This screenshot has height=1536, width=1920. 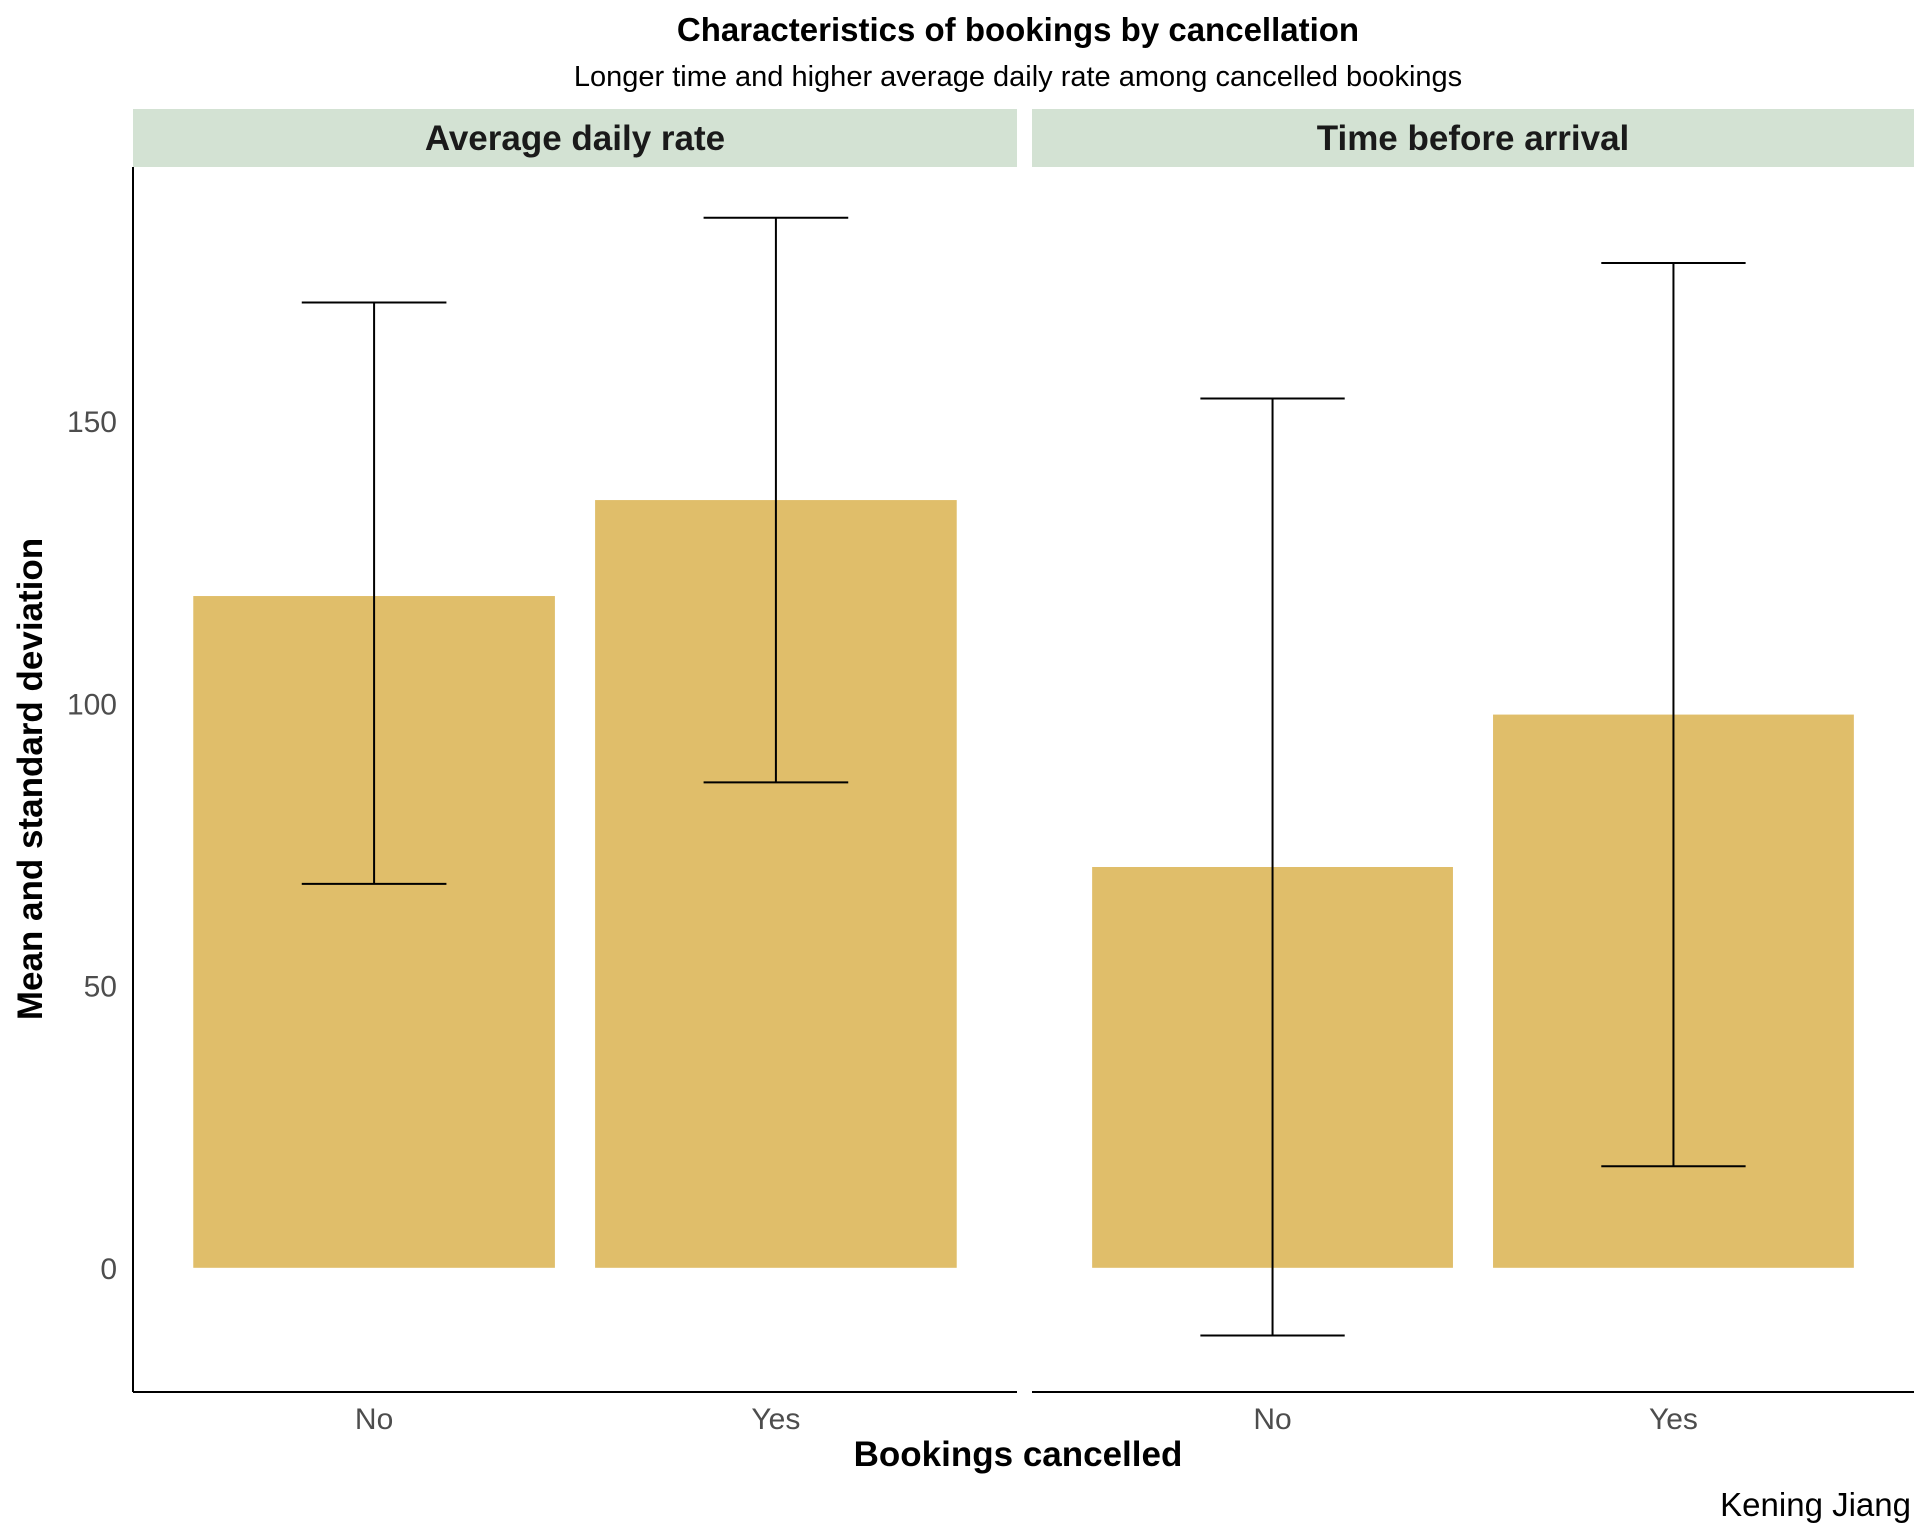 I want to click on y-tick-label: 100, so click(x=92, y=704).